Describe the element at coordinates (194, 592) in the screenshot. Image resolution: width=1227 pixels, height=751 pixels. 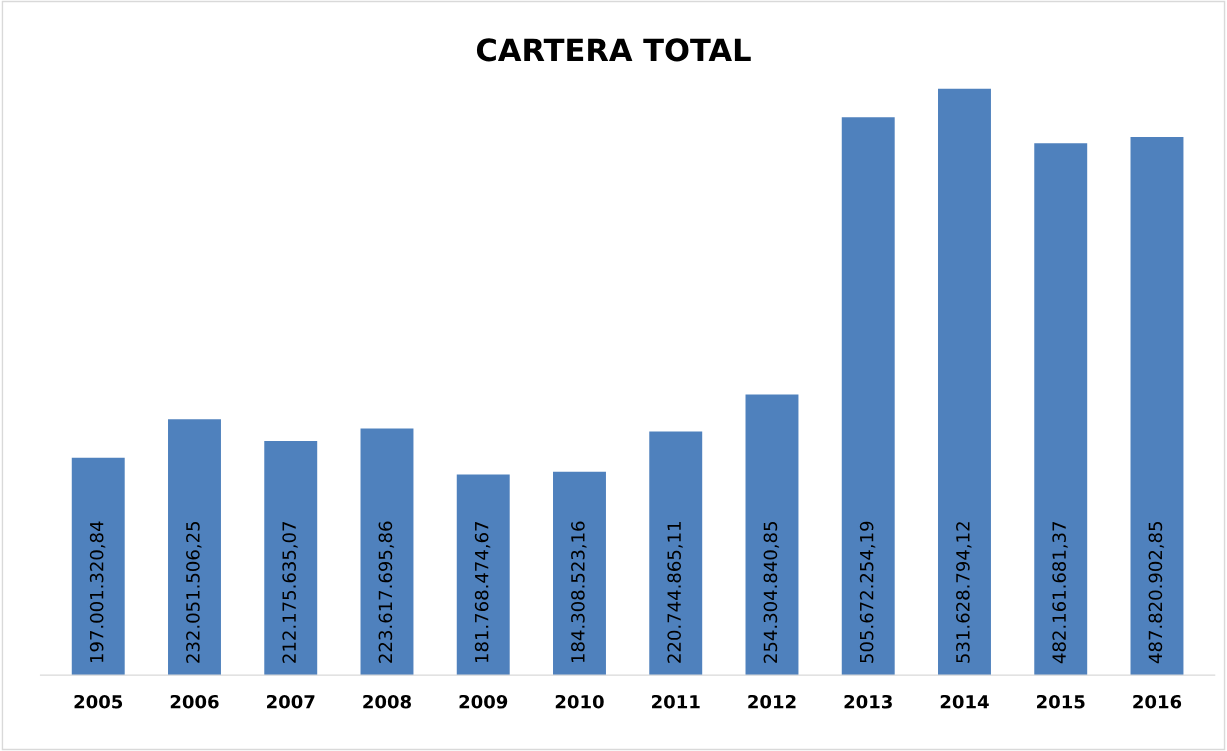
I see `data-label: 232.051.506,25` at that location.